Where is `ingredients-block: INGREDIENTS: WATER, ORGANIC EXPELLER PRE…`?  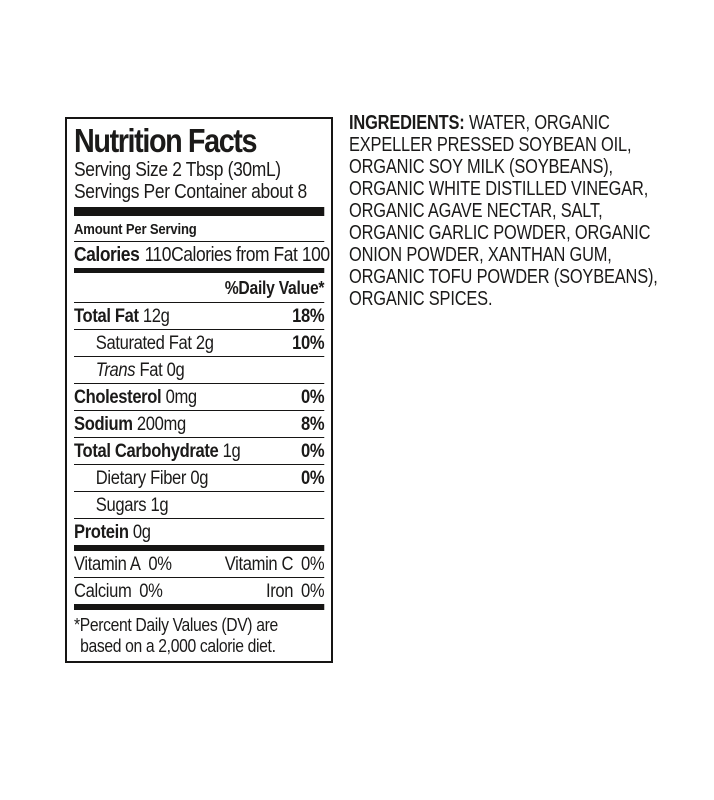
ingredients-block: INGREDIENTS: WATER, ORGANIC EXPELLER PRE… is located at coordinates (531, 211).